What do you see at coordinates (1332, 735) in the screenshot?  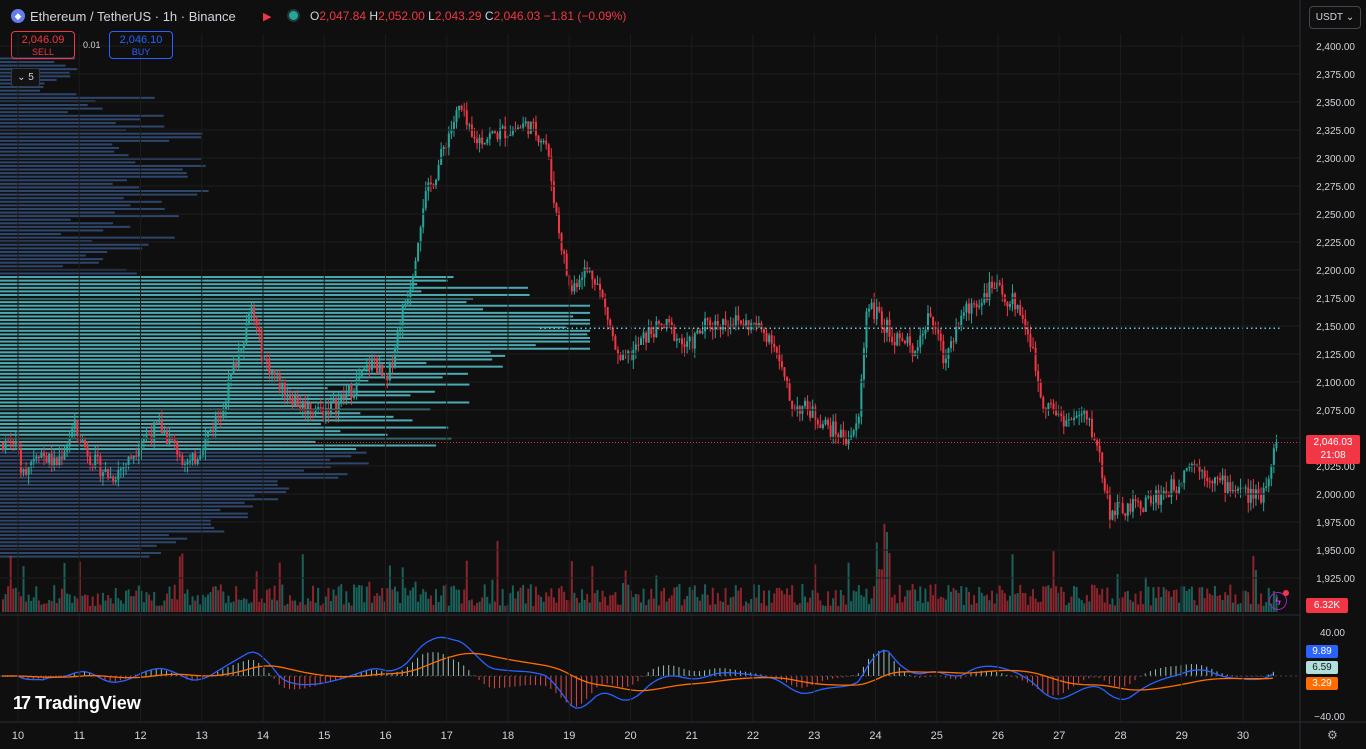 I see `gear-icon: ⚙` at bounding box center [1332, 735].